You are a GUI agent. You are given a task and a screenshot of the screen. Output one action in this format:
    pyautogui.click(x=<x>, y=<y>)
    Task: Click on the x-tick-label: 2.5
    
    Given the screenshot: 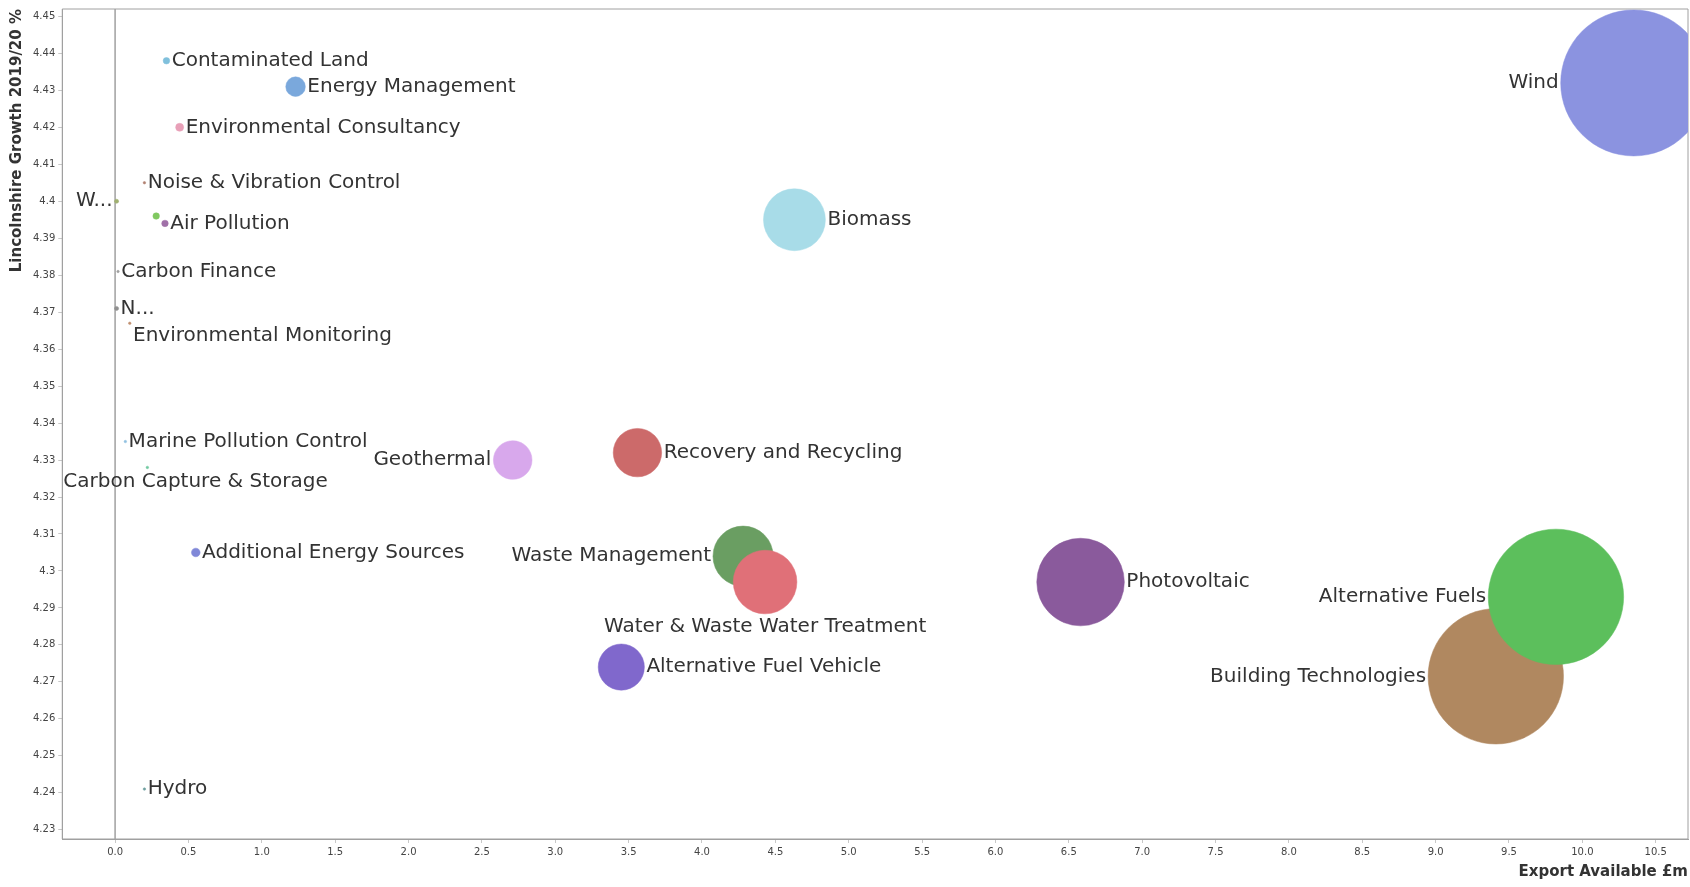 What is the action you would take?
    pyautogui.click(x=481, y=851)
    